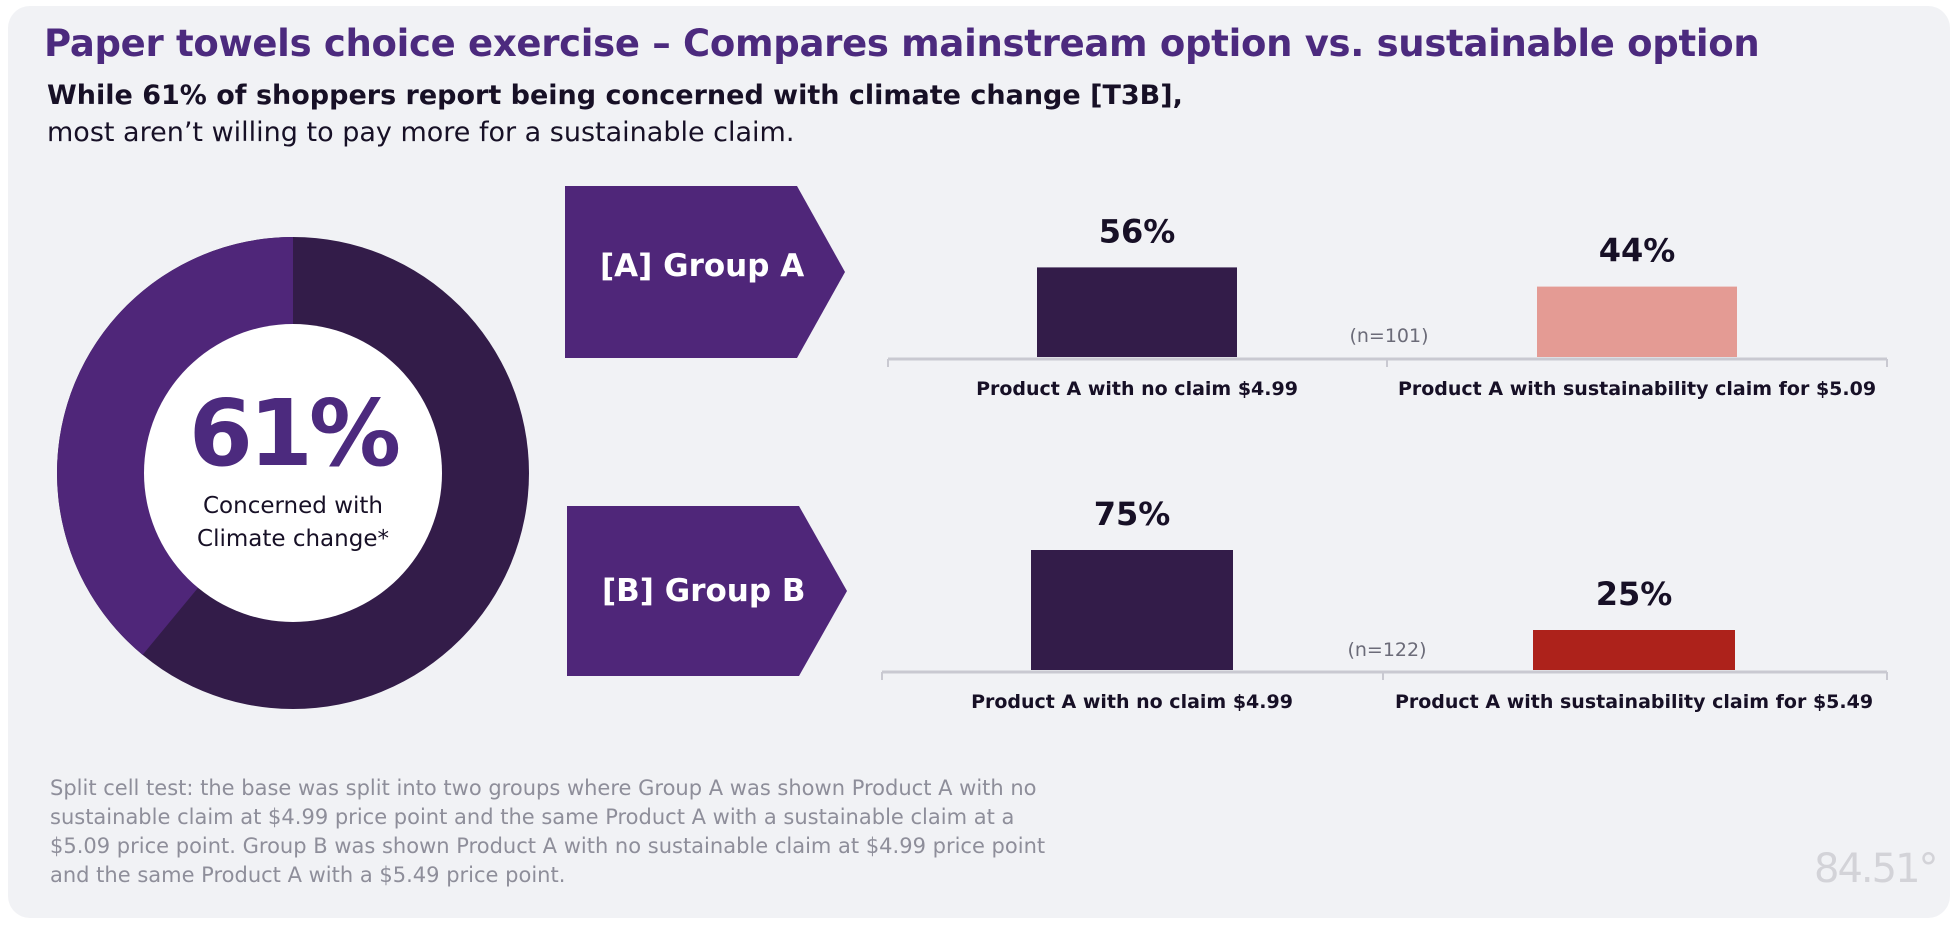 This screenshot has height=928, width=1958. What do you see at coordinates (293, 506) in the screenshot?
I see `donut-caption-line1: Concerned with` at bounding box center [293, 506].